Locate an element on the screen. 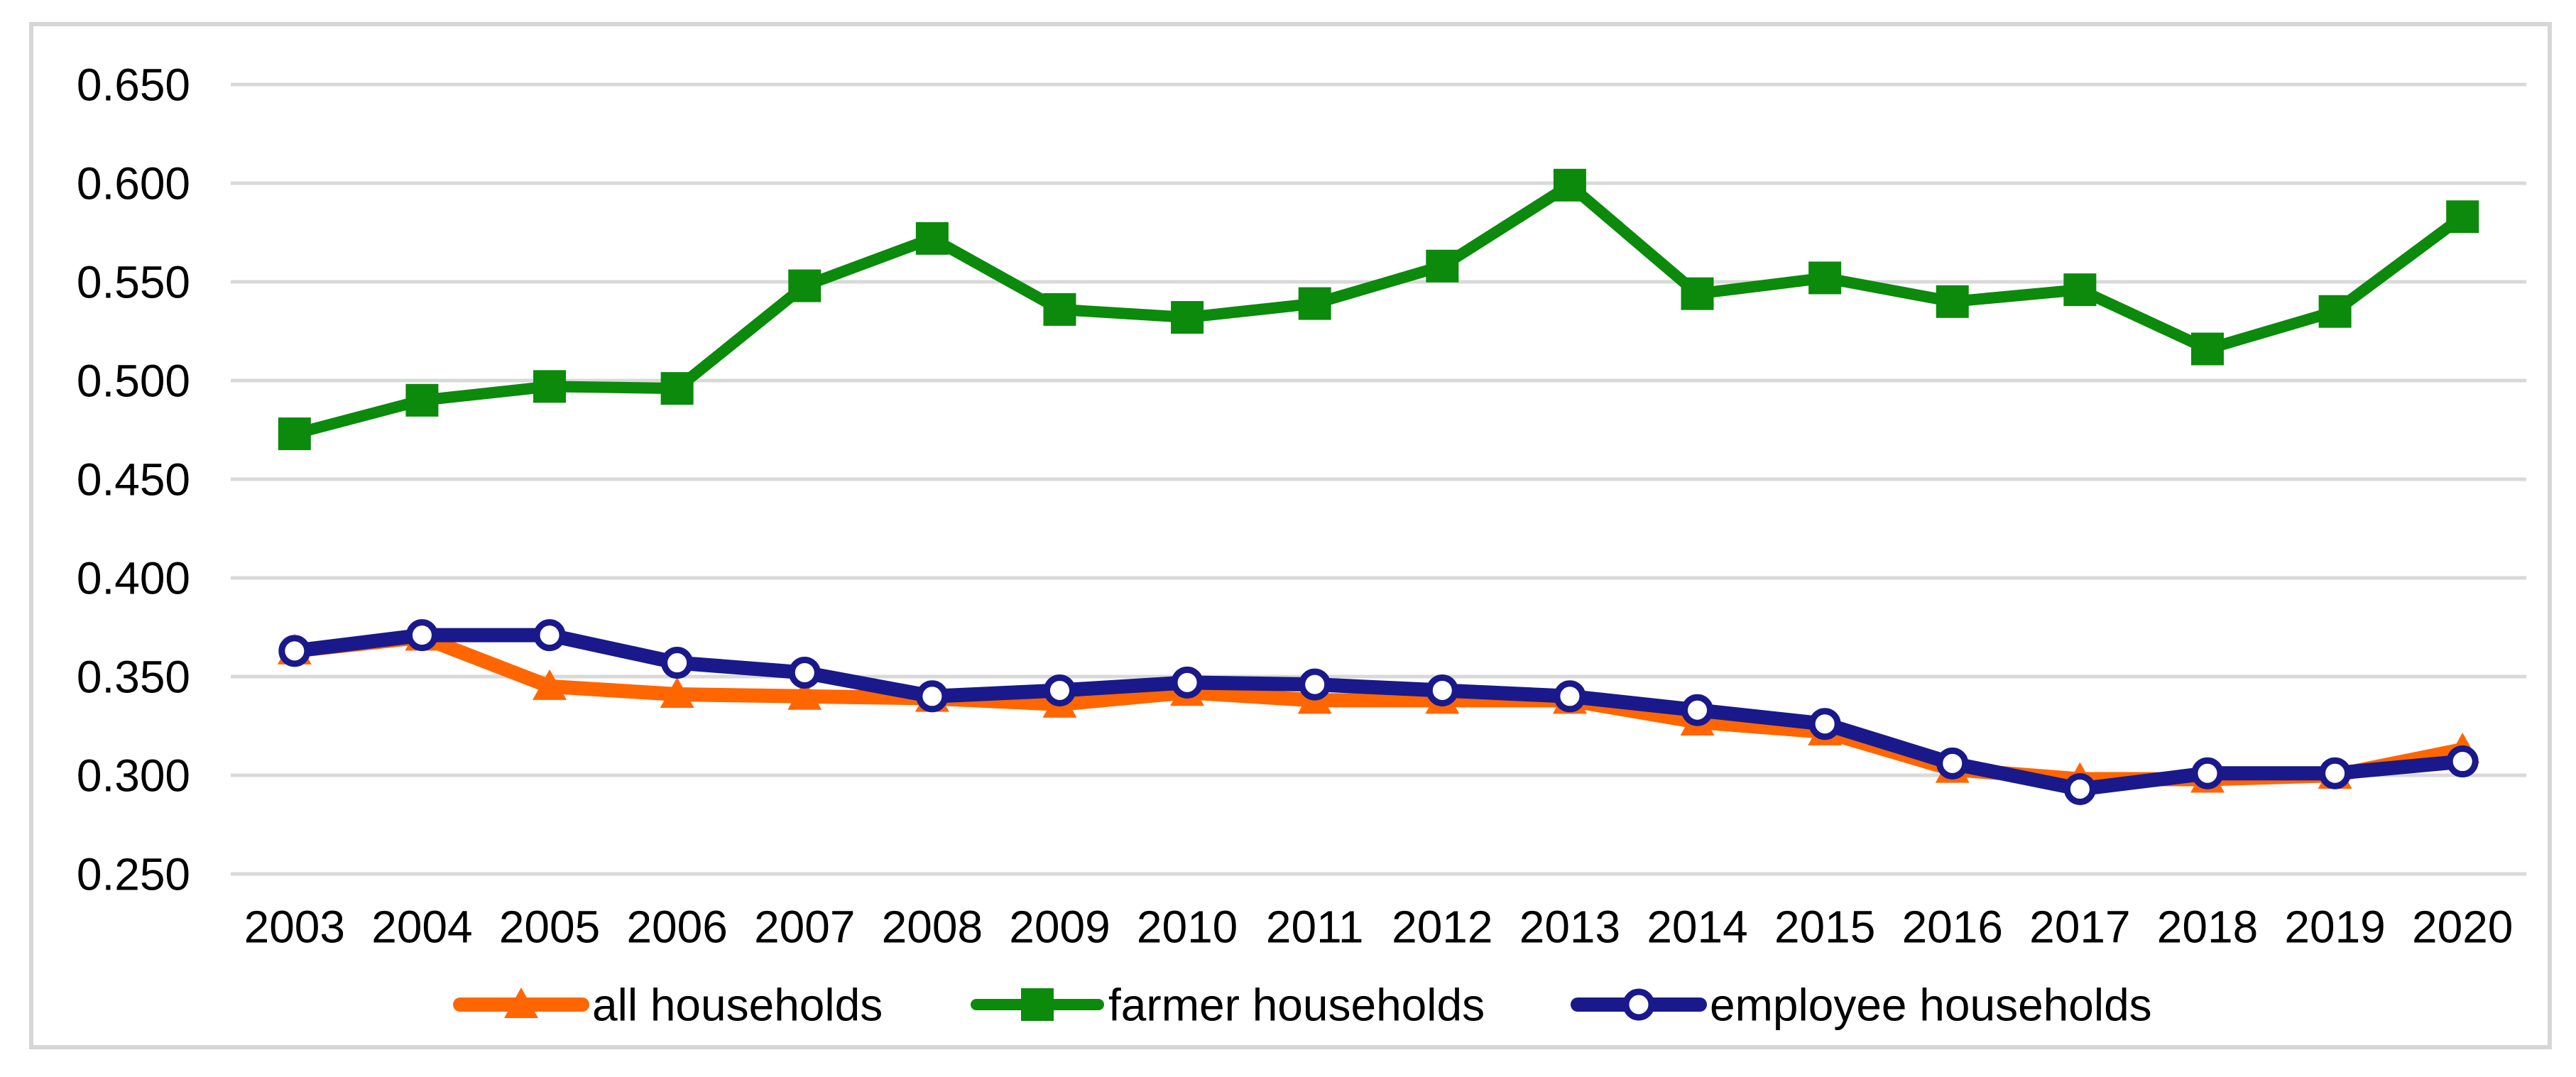  y-axis-tick-label: 0.350 is located at coordinates (133, 676).